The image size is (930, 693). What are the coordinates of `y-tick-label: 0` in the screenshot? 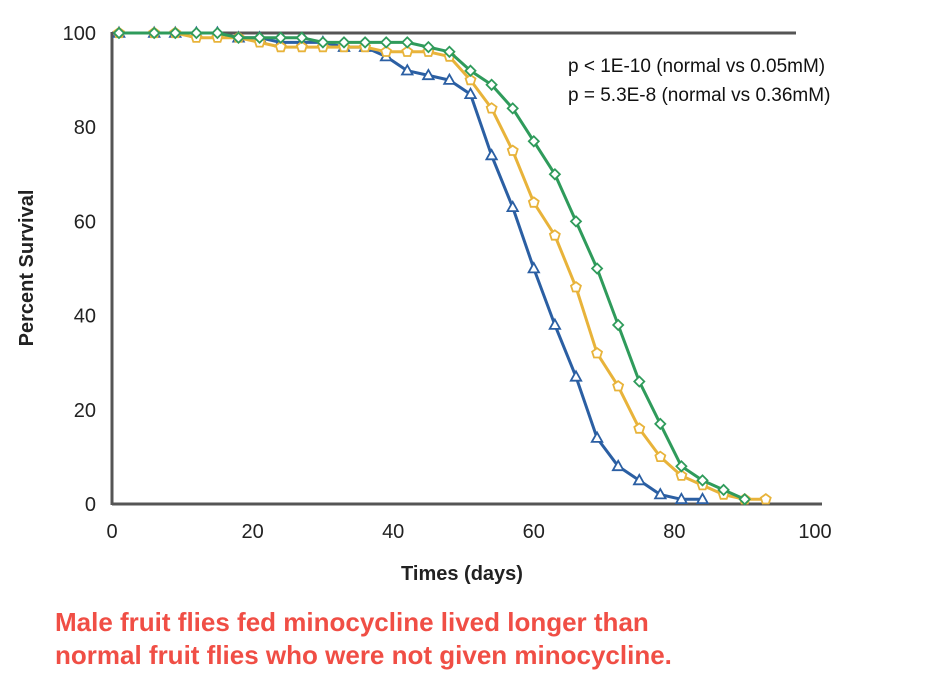 It's located at (90, 505).